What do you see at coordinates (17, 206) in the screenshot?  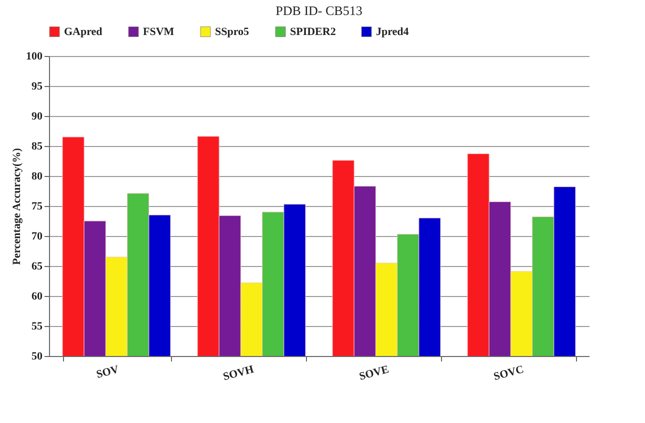 I see `y-axis-title: Percentage Accuracy(%)` at bounding box center [17, 206].